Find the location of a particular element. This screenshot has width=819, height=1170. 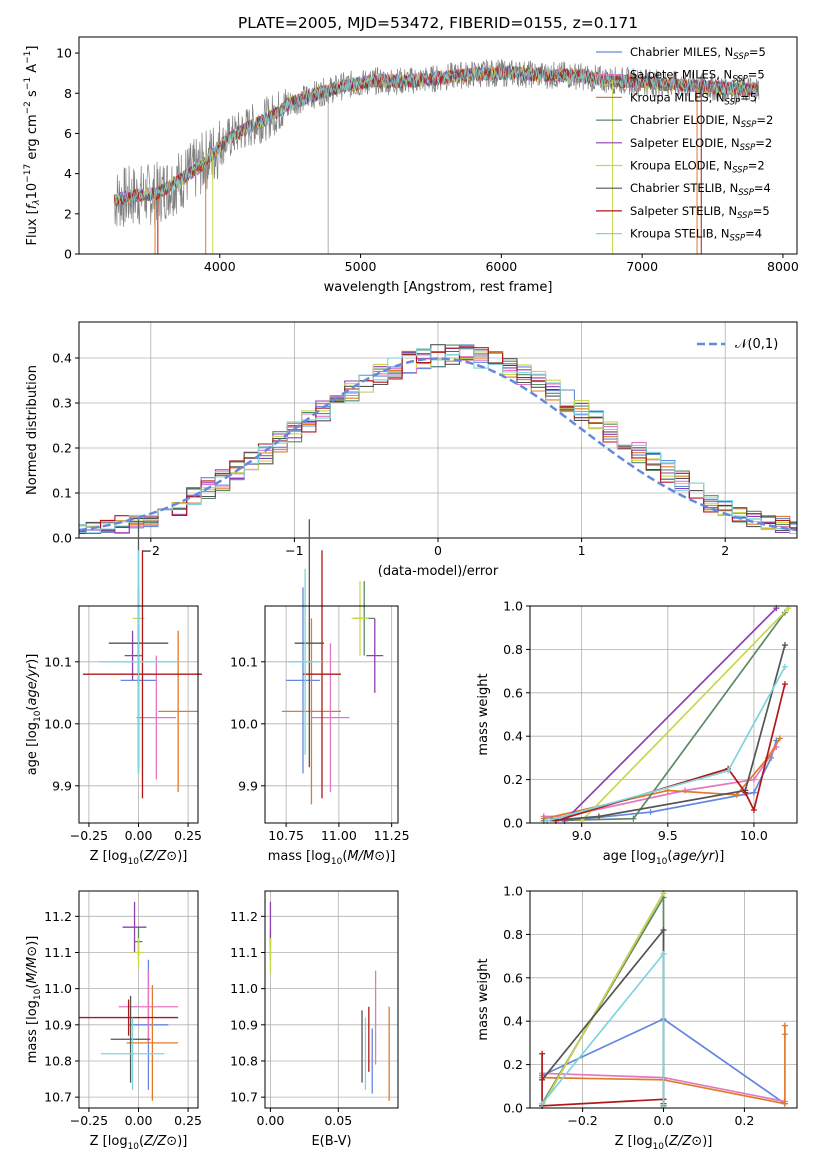

x-tick-label: −1 is located at coordinates (294, 550).